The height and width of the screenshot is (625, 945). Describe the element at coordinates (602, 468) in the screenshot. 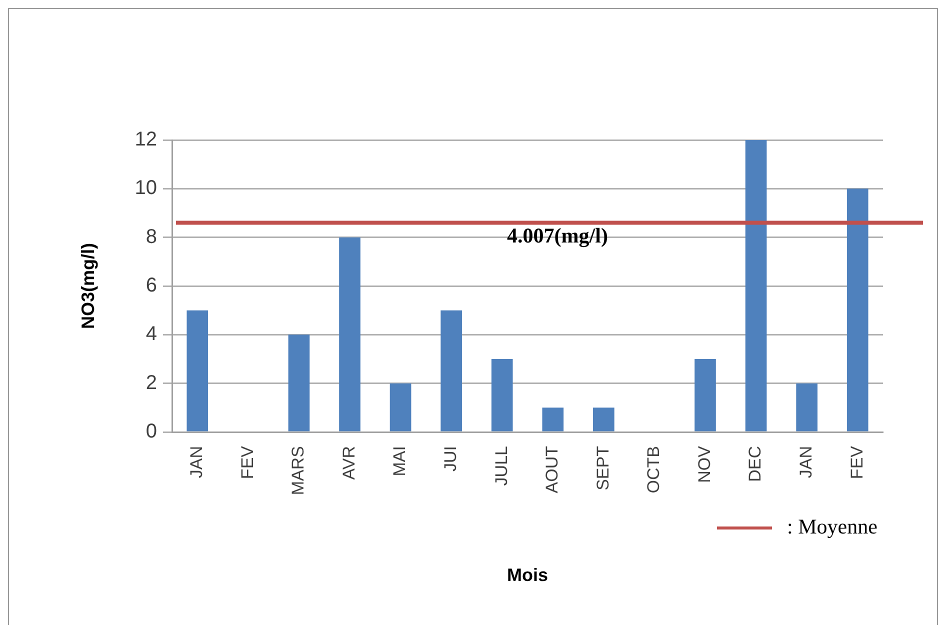

I see `x-tick-label: SEPT` at that location.